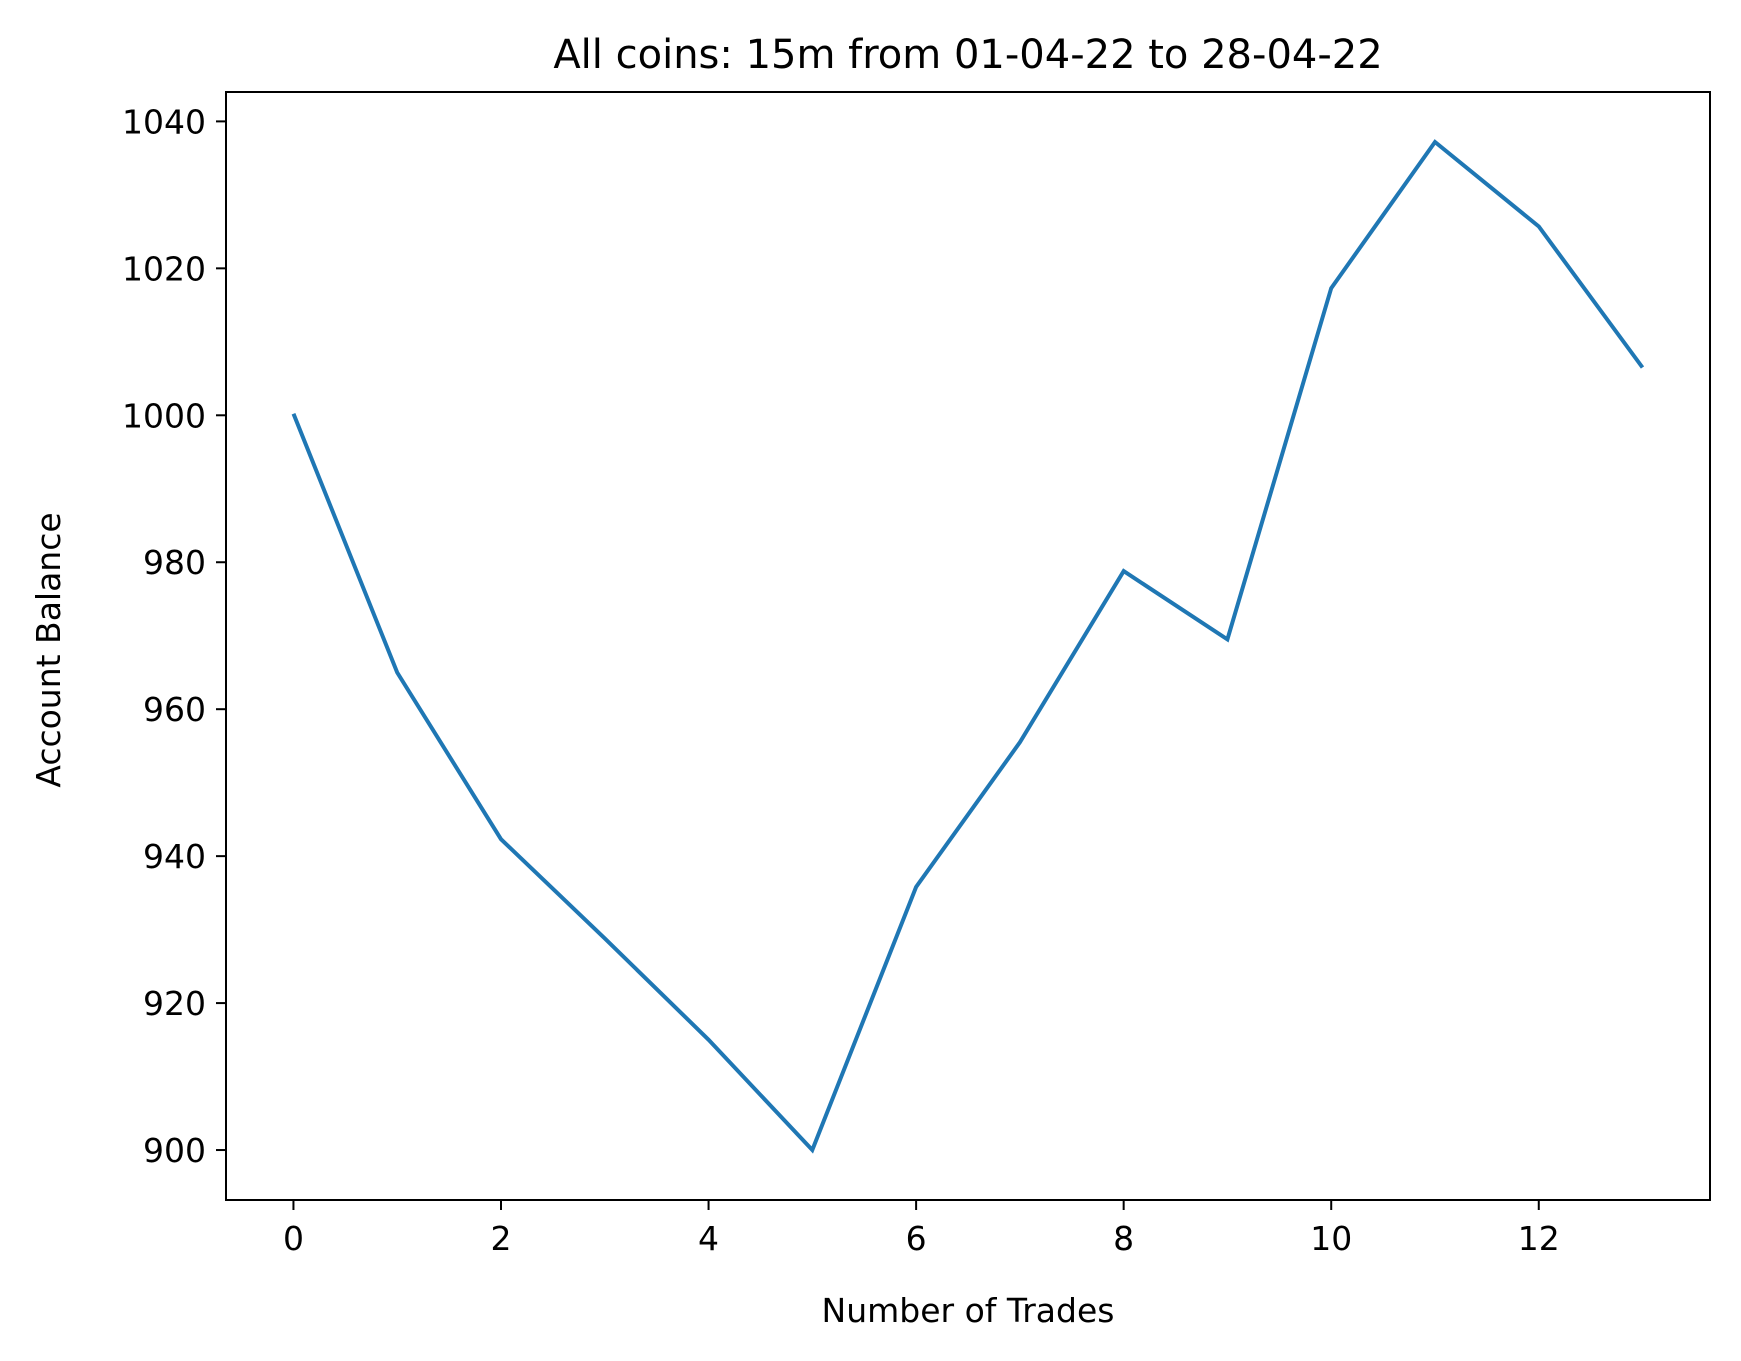 The width and height of the screenshot is (1741, 1361). Describe the element at coordinates (164, 268) in the screenshot. I see `y-tick-label: 1020` at that location.